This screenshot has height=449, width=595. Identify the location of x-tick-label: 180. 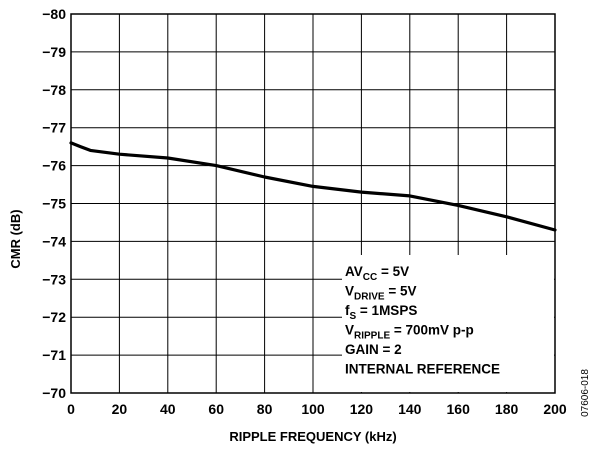
(507, 409).